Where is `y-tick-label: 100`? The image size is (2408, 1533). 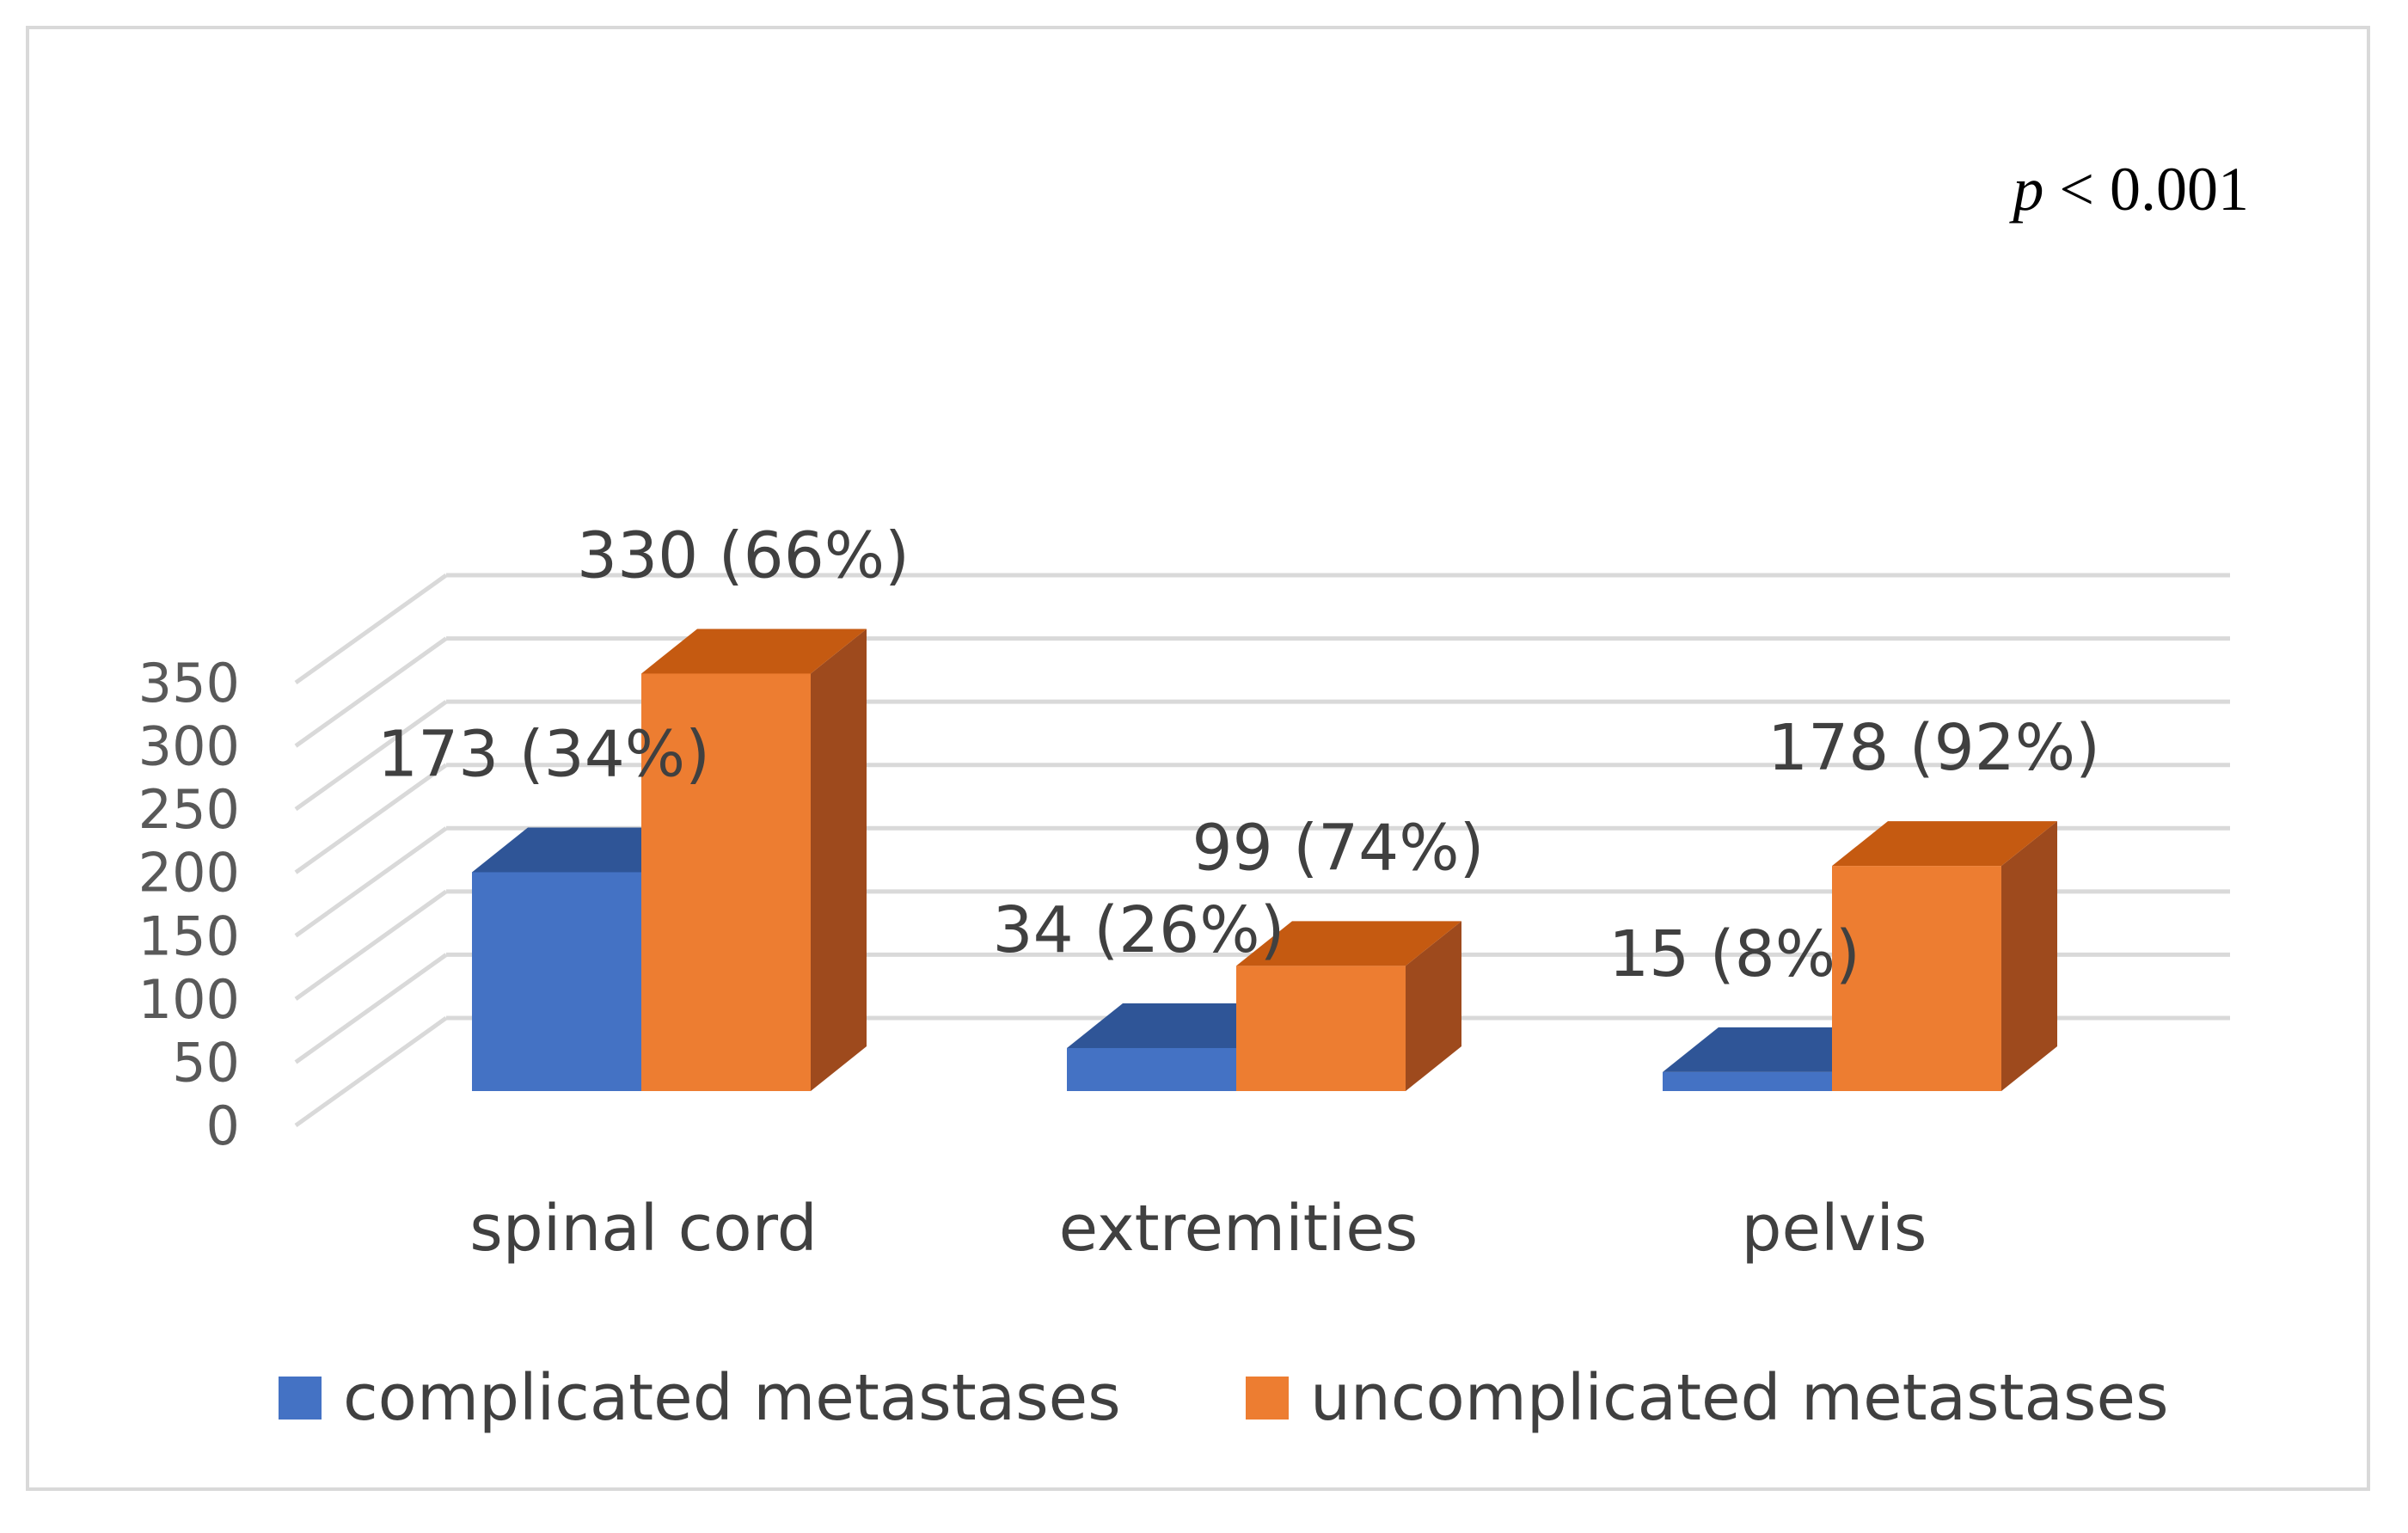 y-tick-label: 100 is located at coordinates (189, 999).